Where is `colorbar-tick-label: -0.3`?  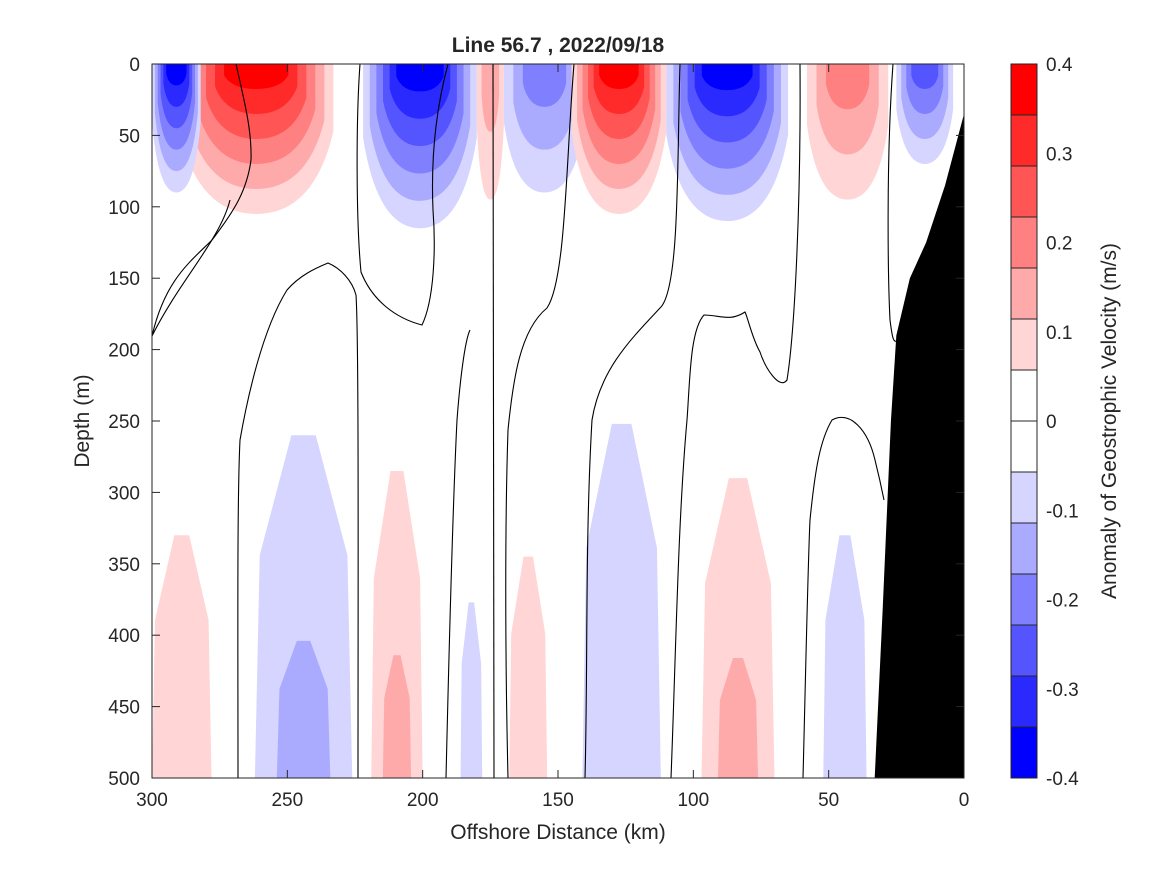 colorbar-tick-label: -0.3 is located at coordinates (1062, 690).